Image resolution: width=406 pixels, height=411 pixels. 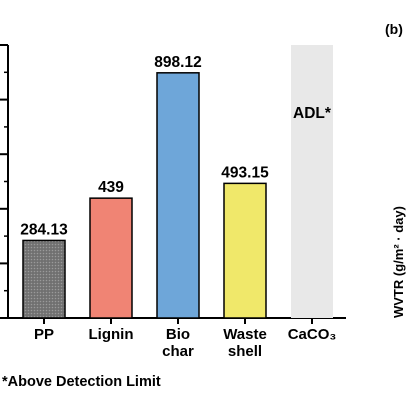 What do you see at coordinates (394, 29) in the screenshot?
I see `panel-label: (b)` at bounding box center [394, 29].